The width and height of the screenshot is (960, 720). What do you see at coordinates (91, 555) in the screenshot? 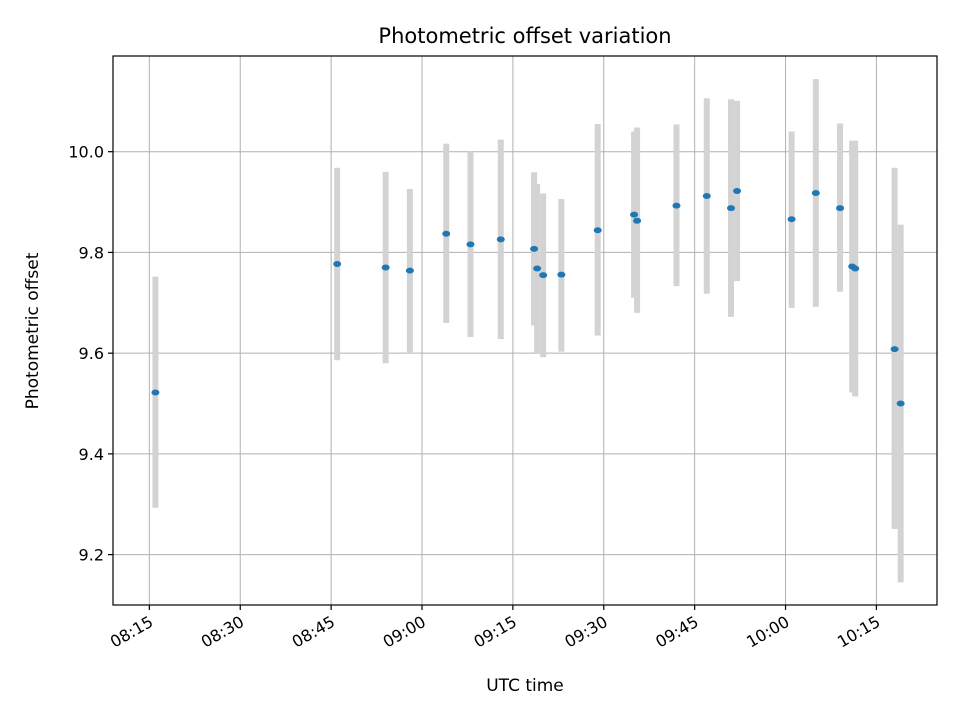
I see `y-tick-label: 9.2` at bounding box center [91, 555].